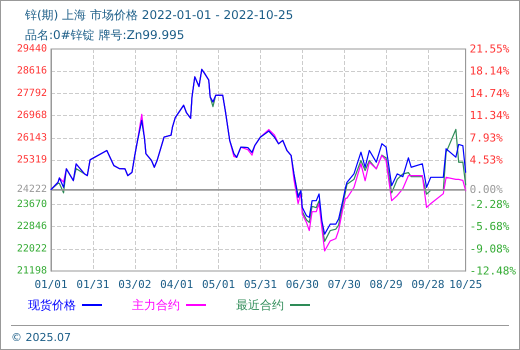 Image resolution: width=520 pixels, height=350 pixels. Describe the element at coordinates (493, 271) in the screenshot. I see `y2-tick-label: -12.48%` at that location.